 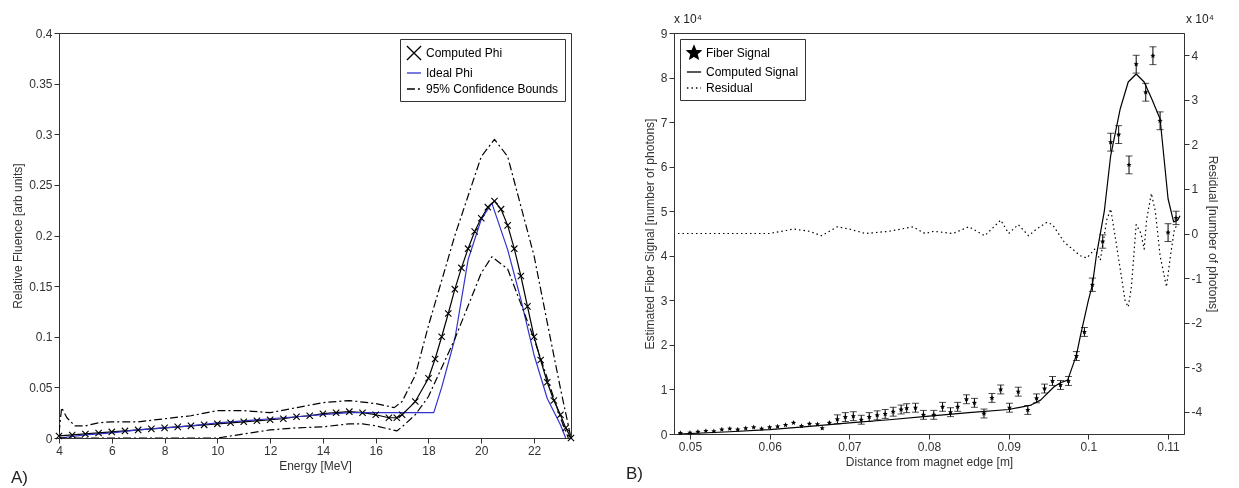 What do you see at coordinates (1195, 189) in the screenshot?
I see `y2-tick-label: 1` at bounding box center [1195, 189].